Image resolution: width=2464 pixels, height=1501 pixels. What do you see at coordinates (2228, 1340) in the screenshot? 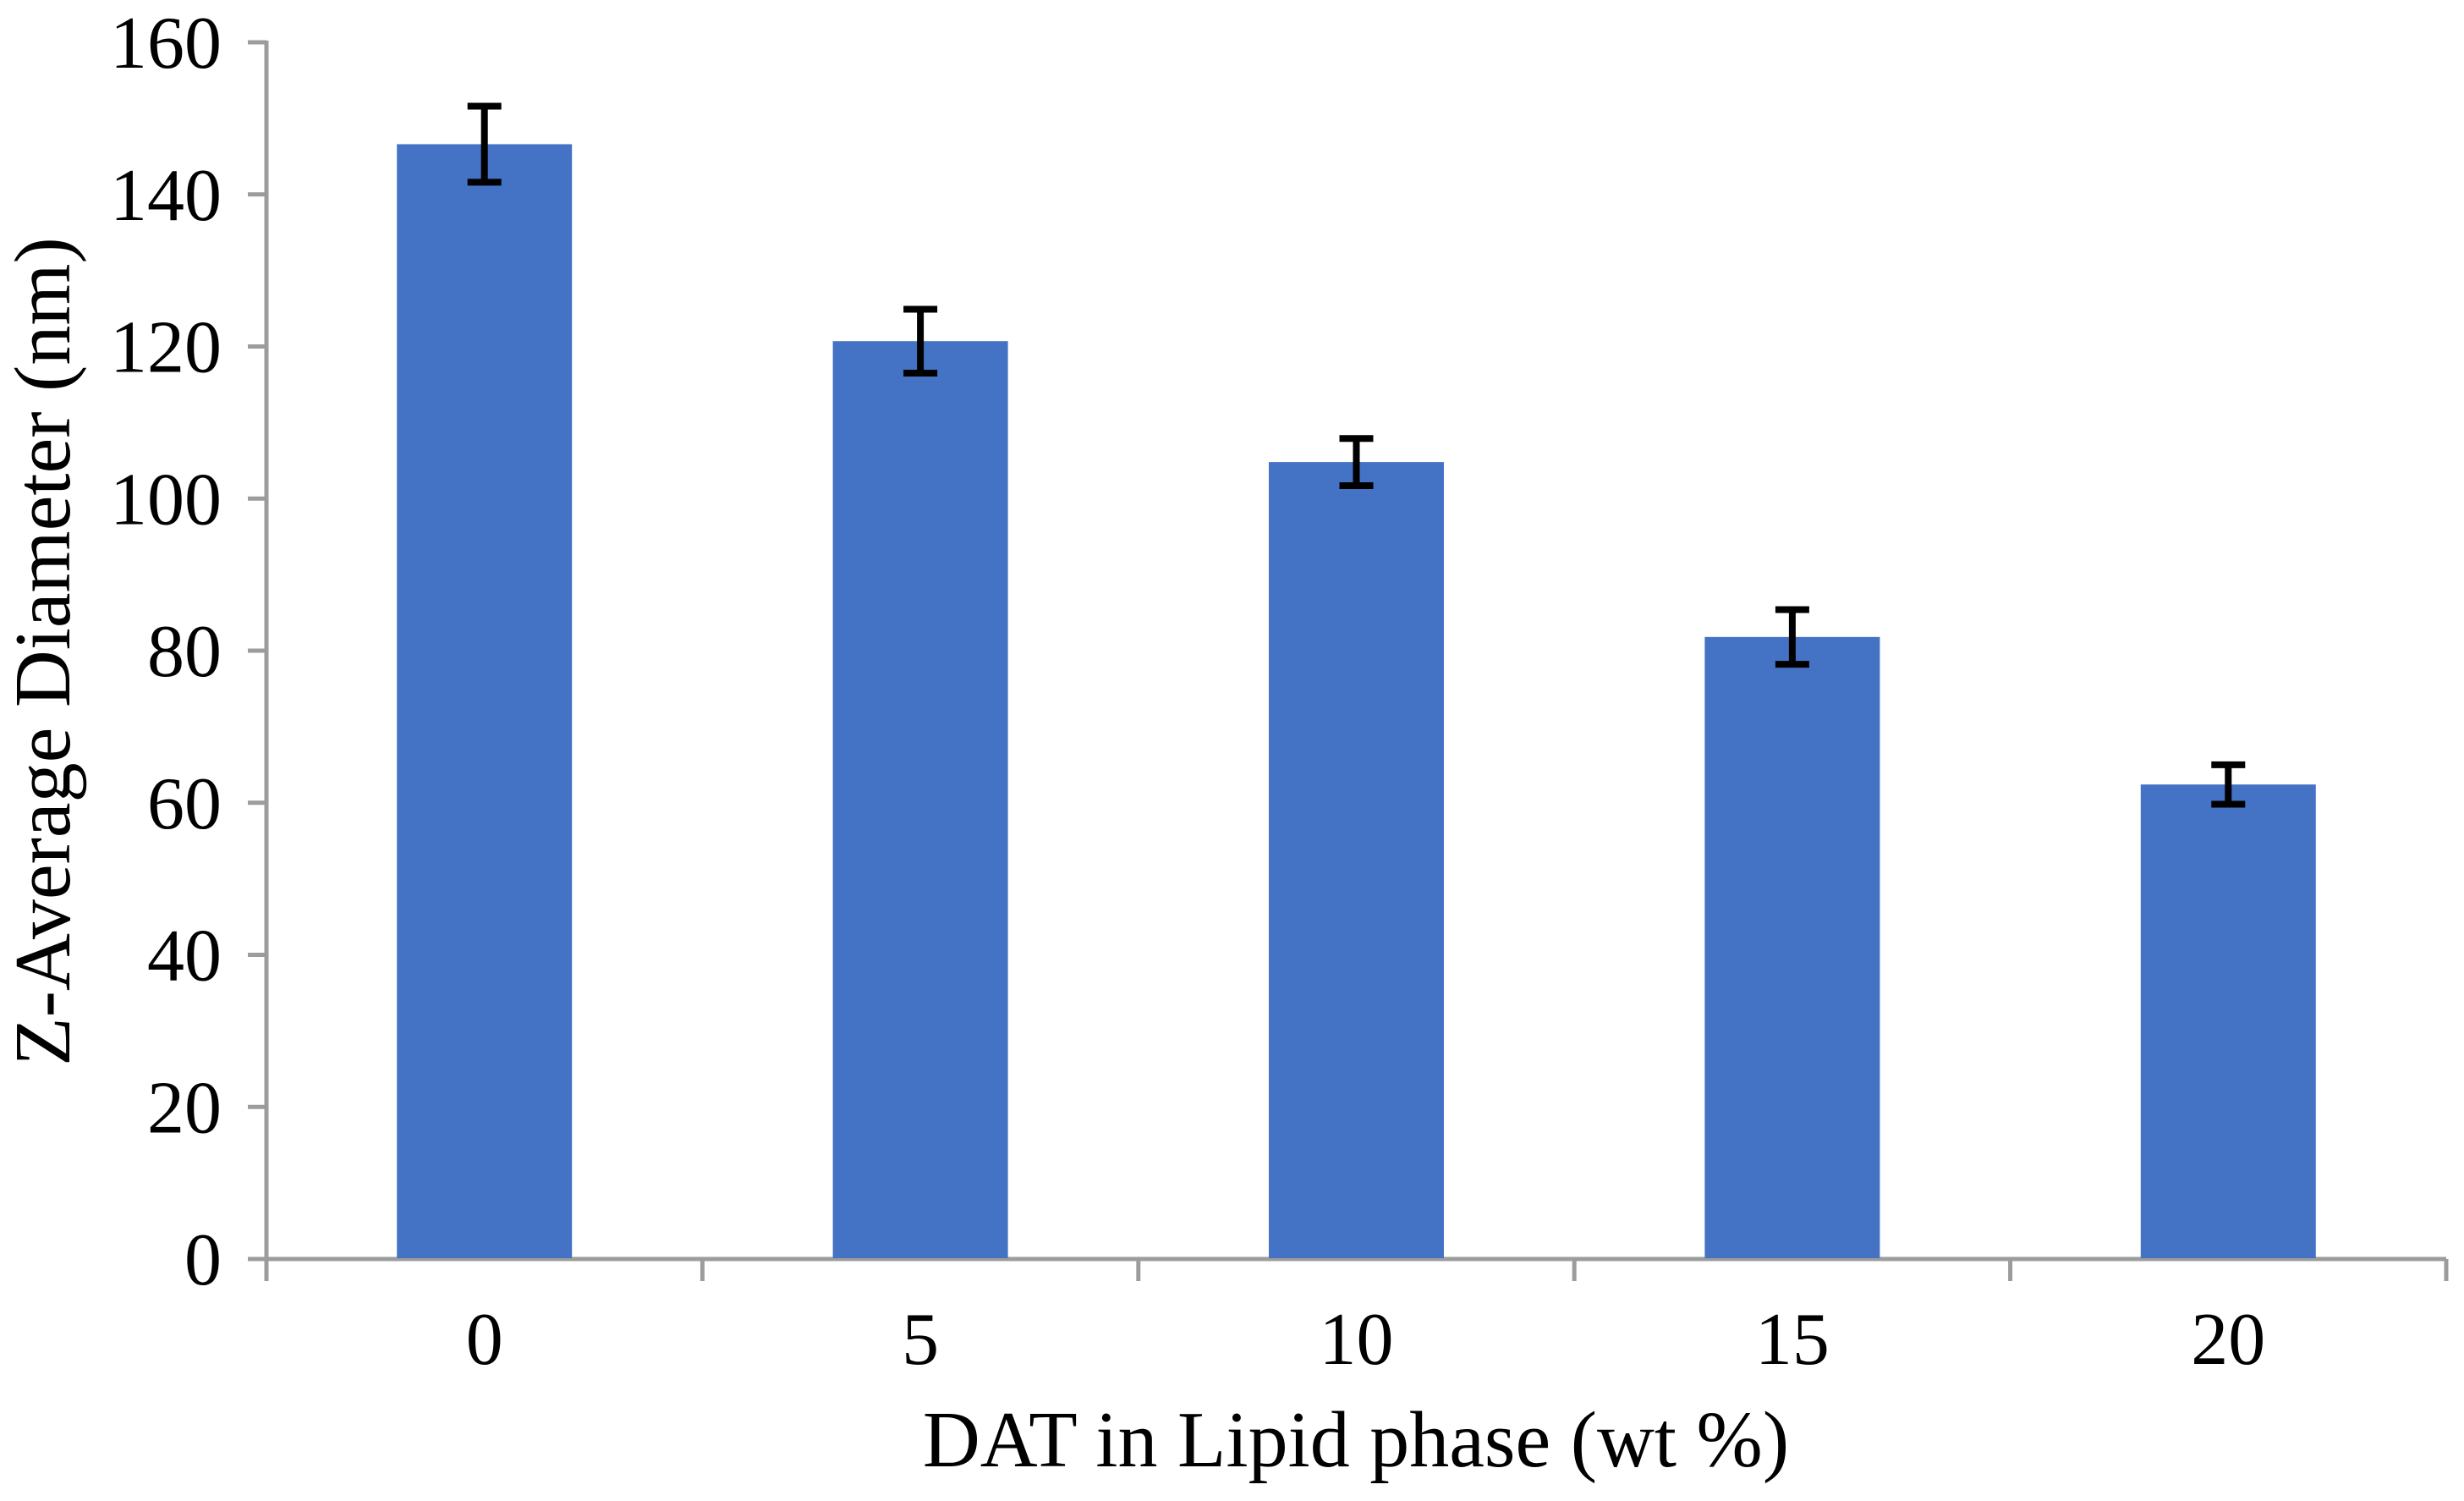
I see `x-category-label: 20` at bounding box center [2228, 1340].